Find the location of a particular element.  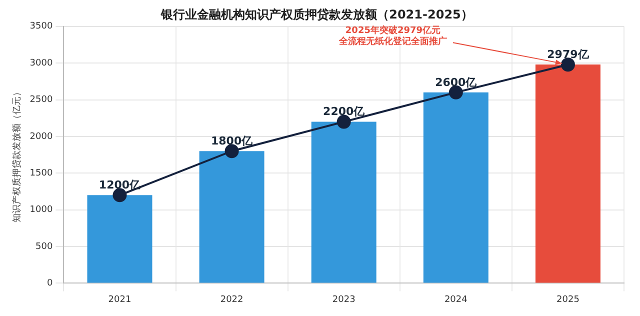

annotation: 2025年突破2979亿元 is located at coordinates (393, 30).